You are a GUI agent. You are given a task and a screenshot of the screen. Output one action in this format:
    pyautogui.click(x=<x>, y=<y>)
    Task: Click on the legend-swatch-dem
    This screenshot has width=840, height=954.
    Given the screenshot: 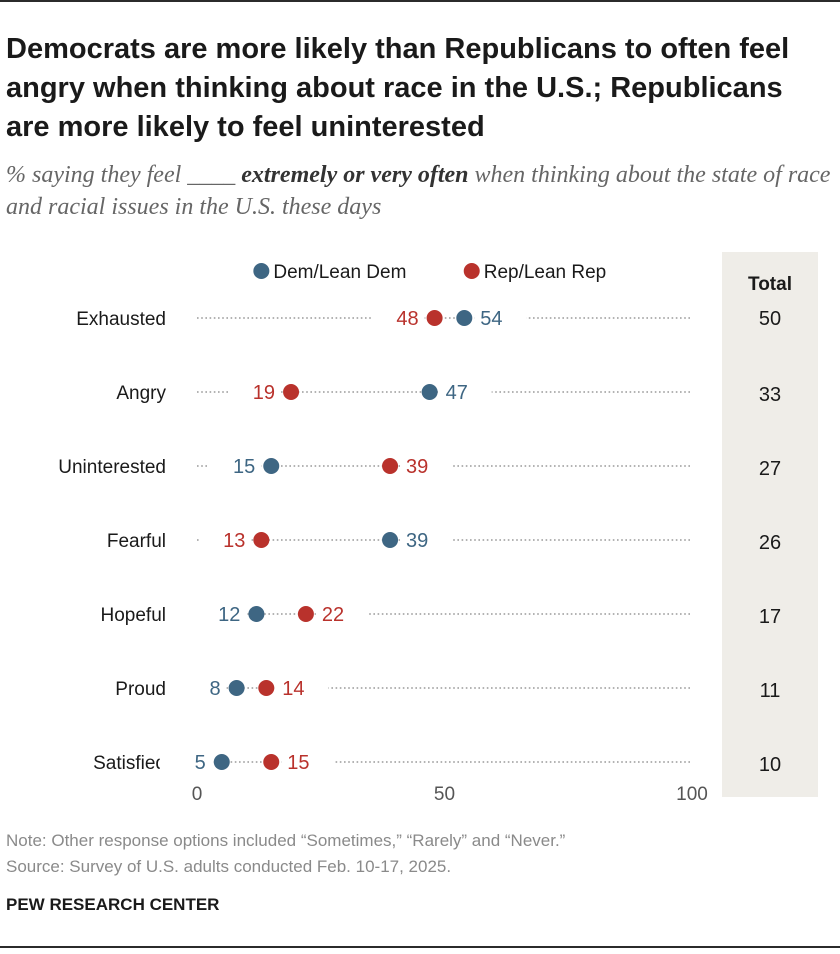 What is the action you would take?
    pyautogui.click(x=261, y=271)
    